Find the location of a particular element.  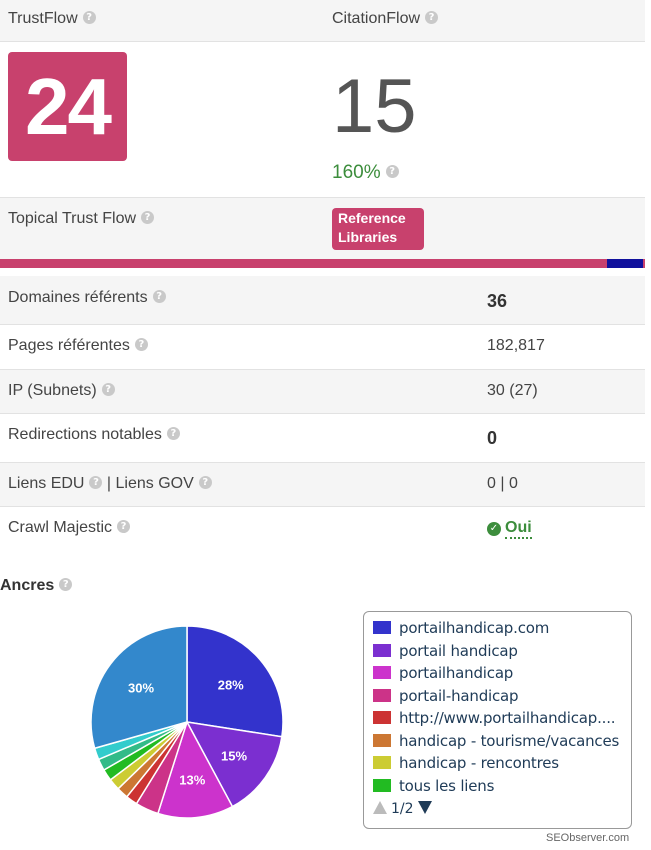

table-row: Redirections notables? 0 is located at coordinates (322, 438).